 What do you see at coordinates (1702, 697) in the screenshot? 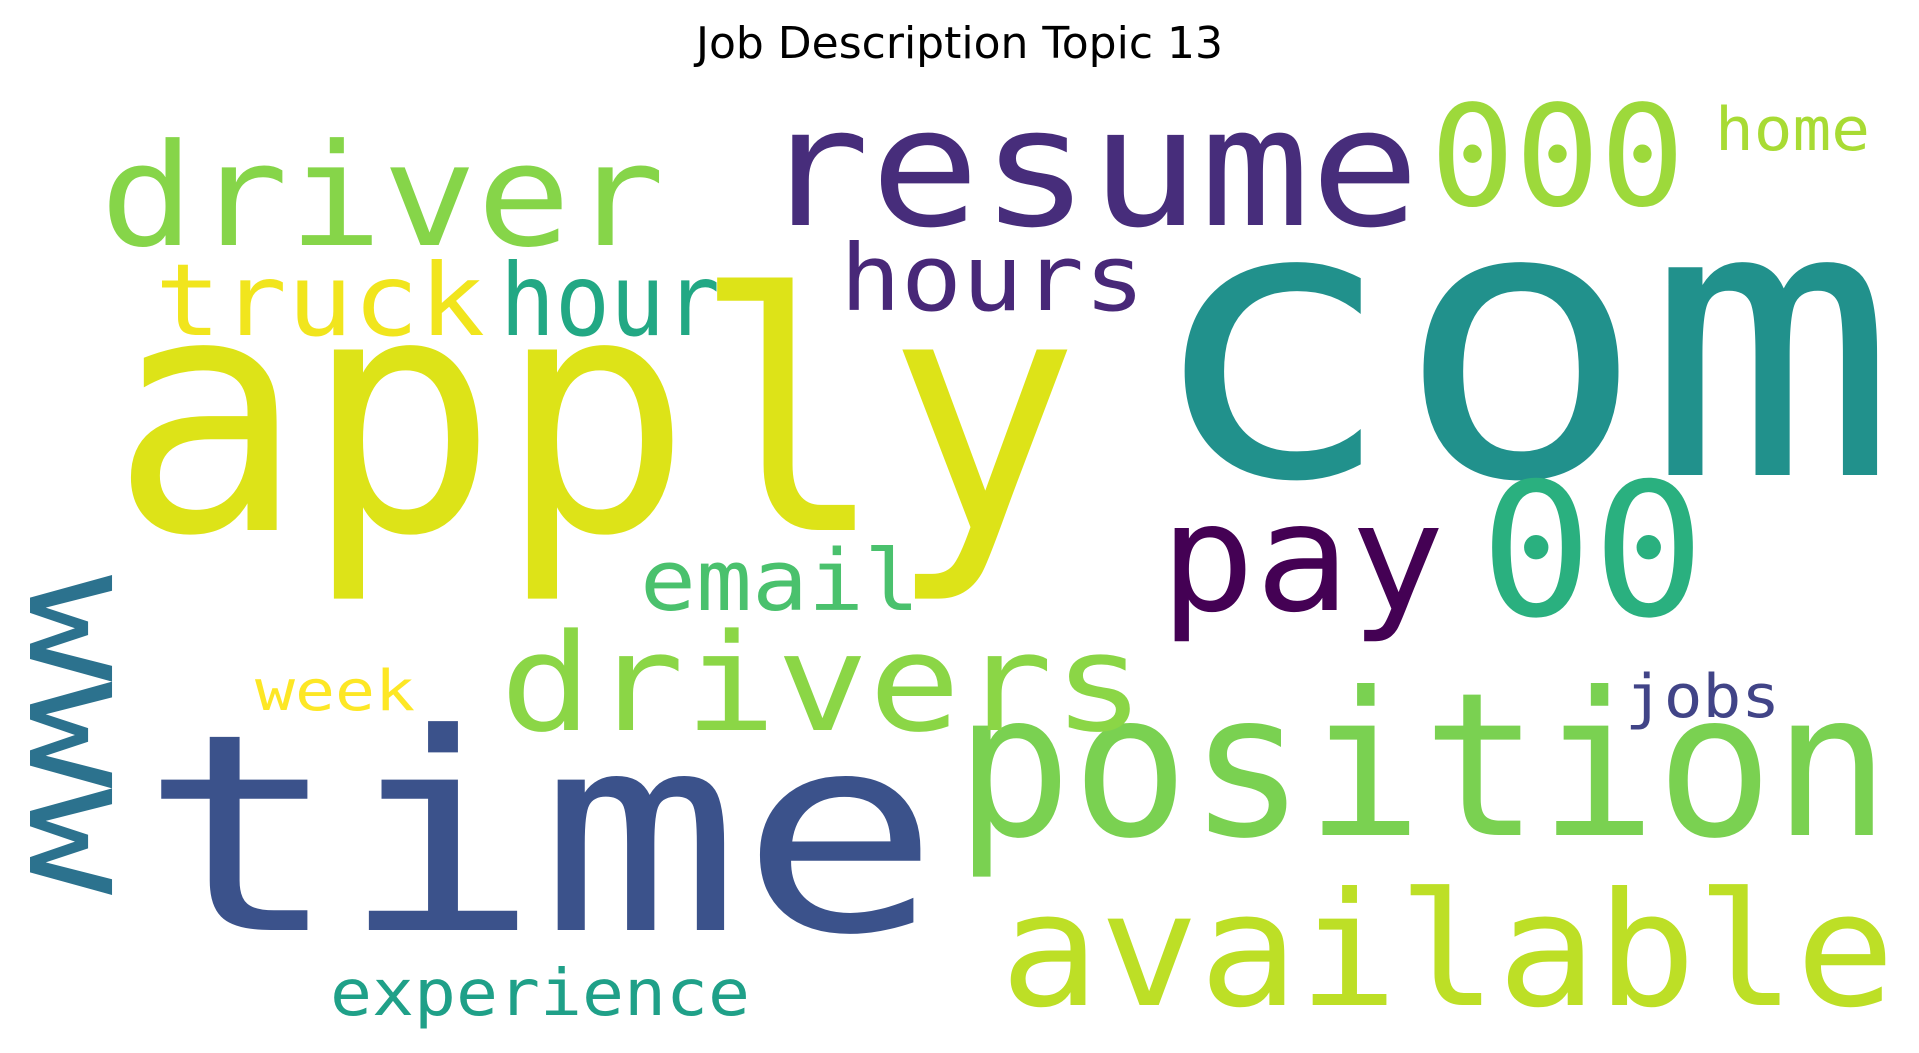
I see `word-jobs: jobs` at bounding box center [1702, 697].